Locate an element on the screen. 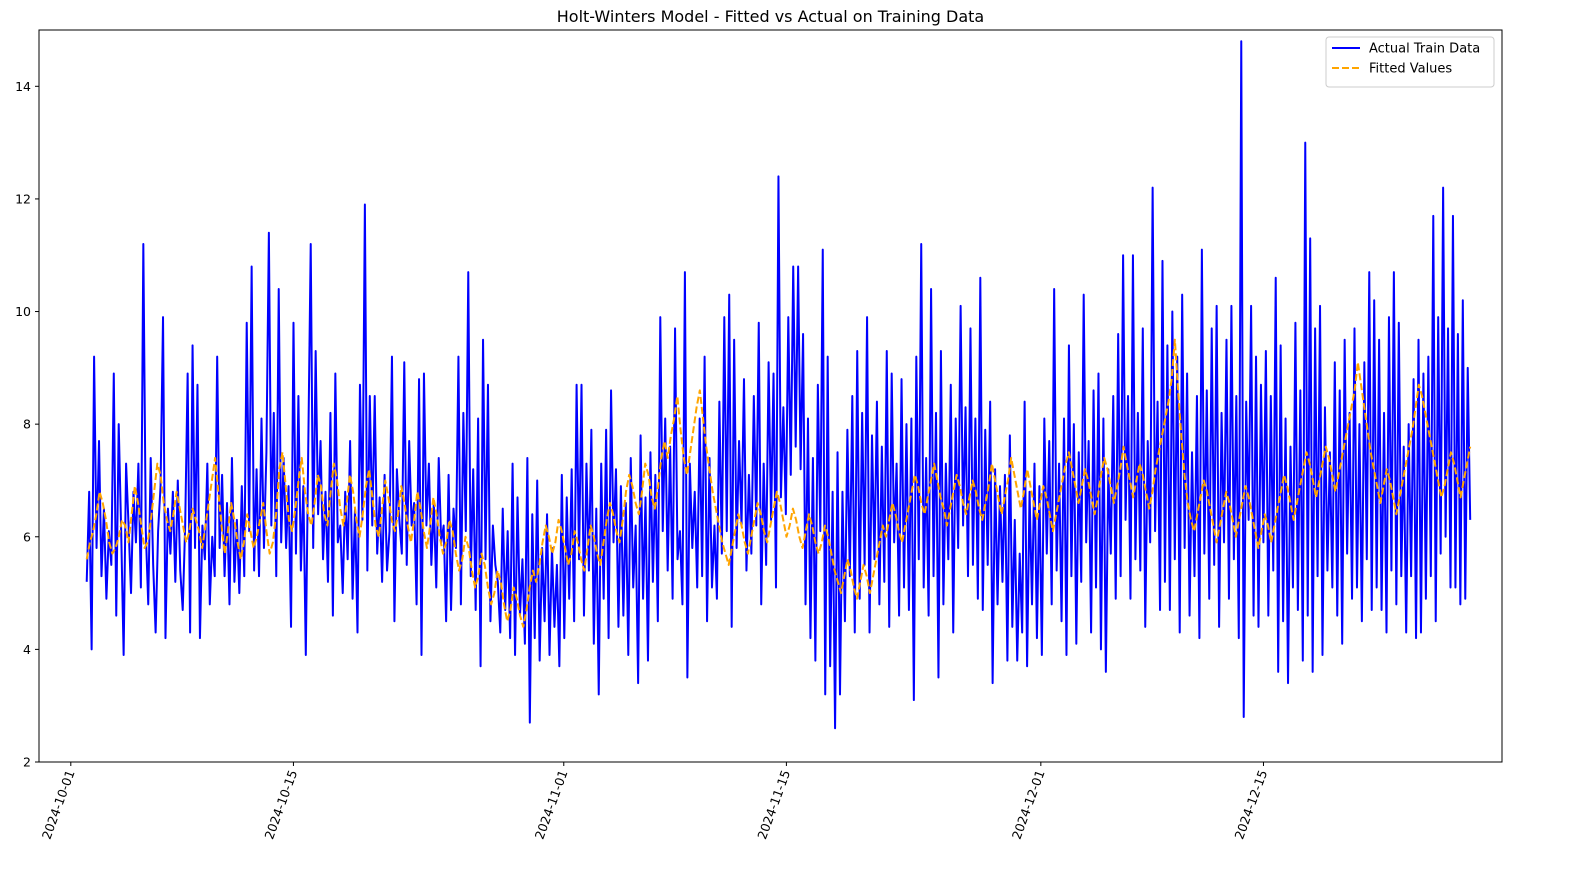 This screenshot has width=1595, height=872. y-tick-label: 6 is located at coordinates (27, 536).